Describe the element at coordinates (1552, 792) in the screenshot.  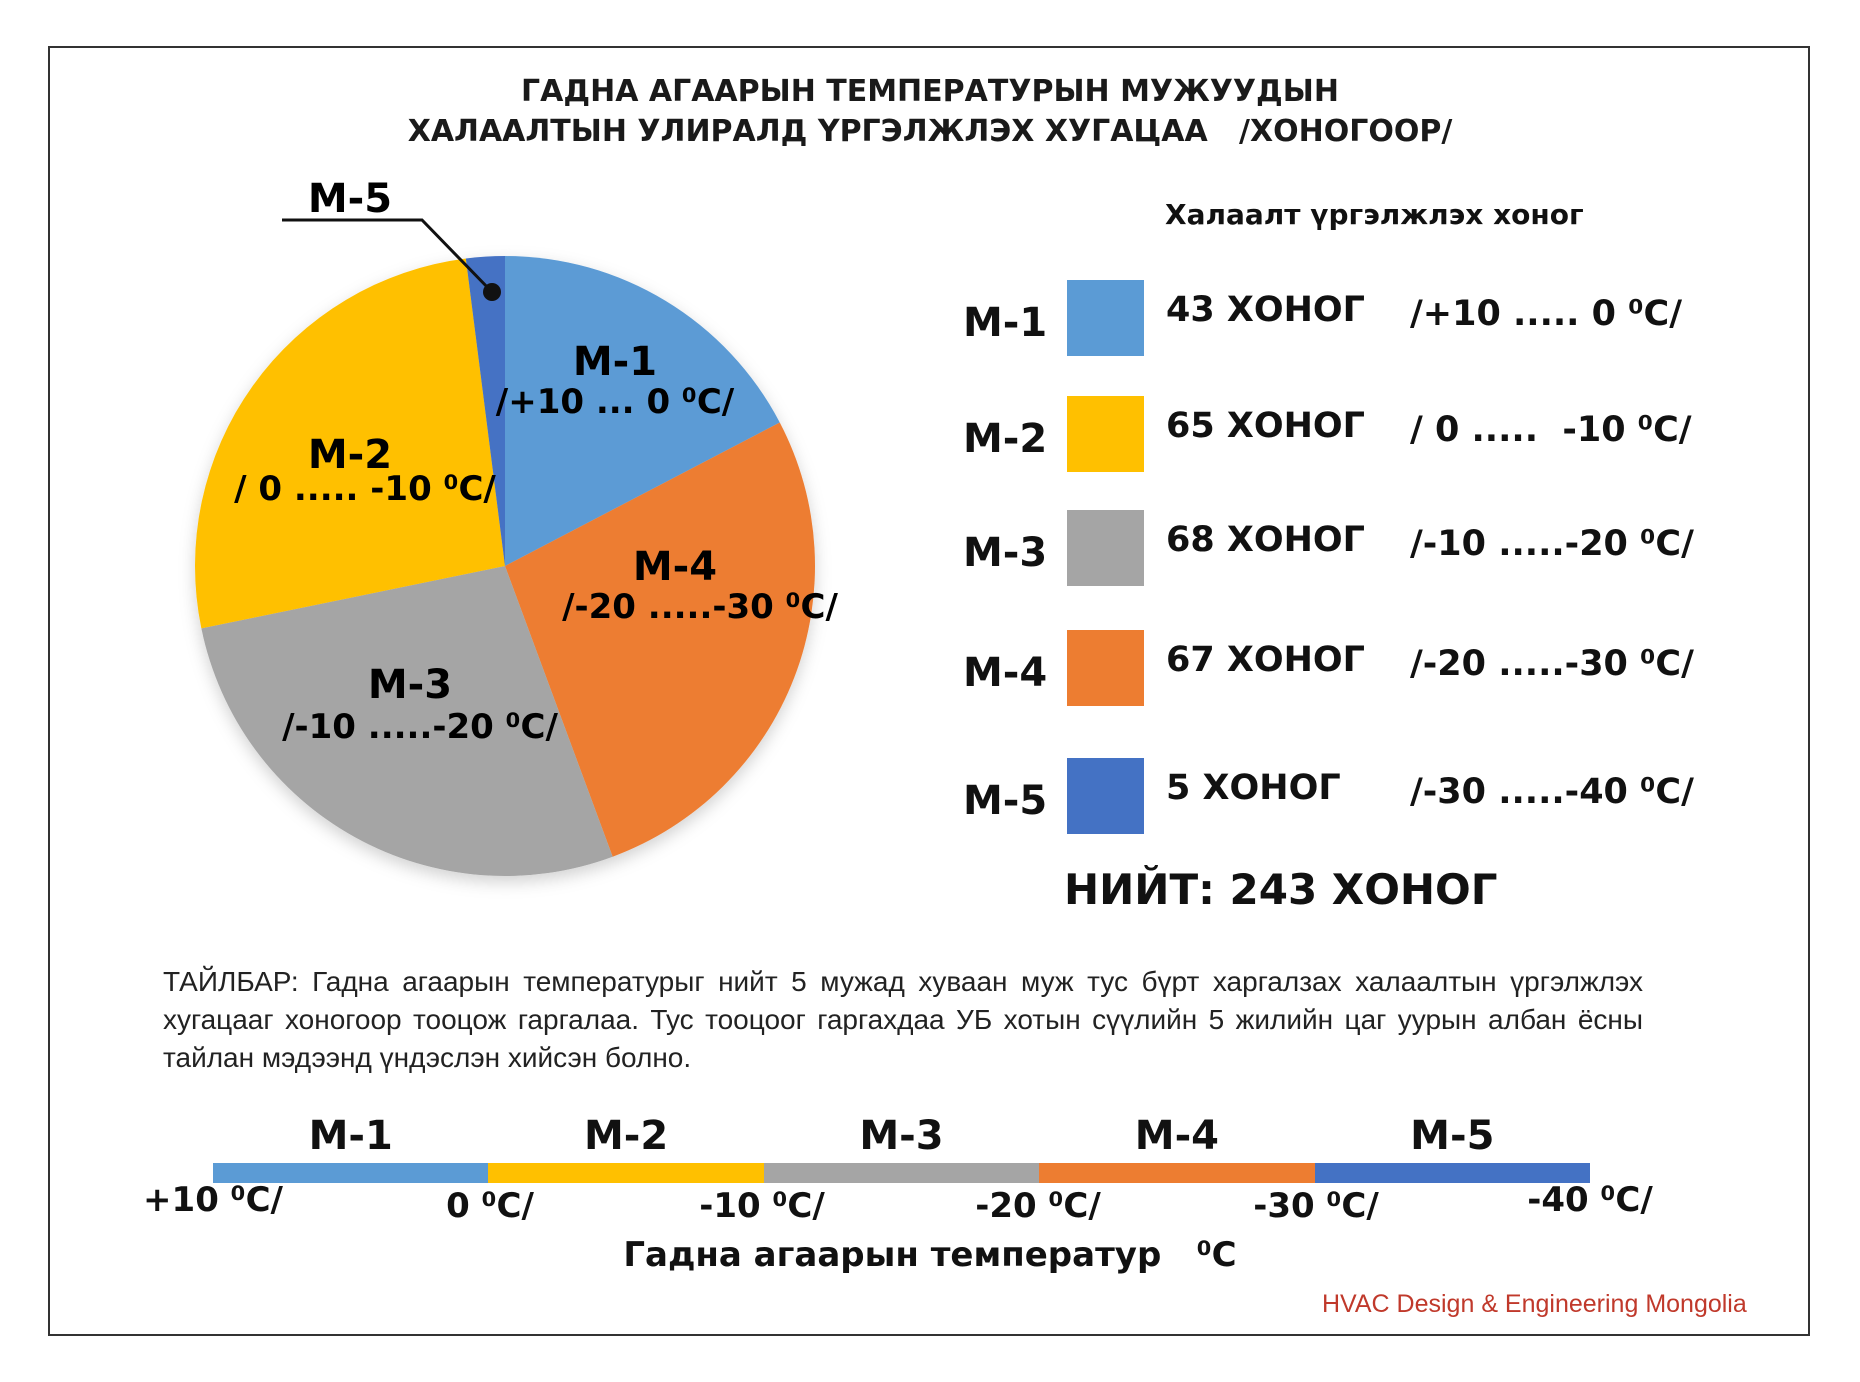
I see `legend-range: /-30 .....-40 ⁰С/` at that location.